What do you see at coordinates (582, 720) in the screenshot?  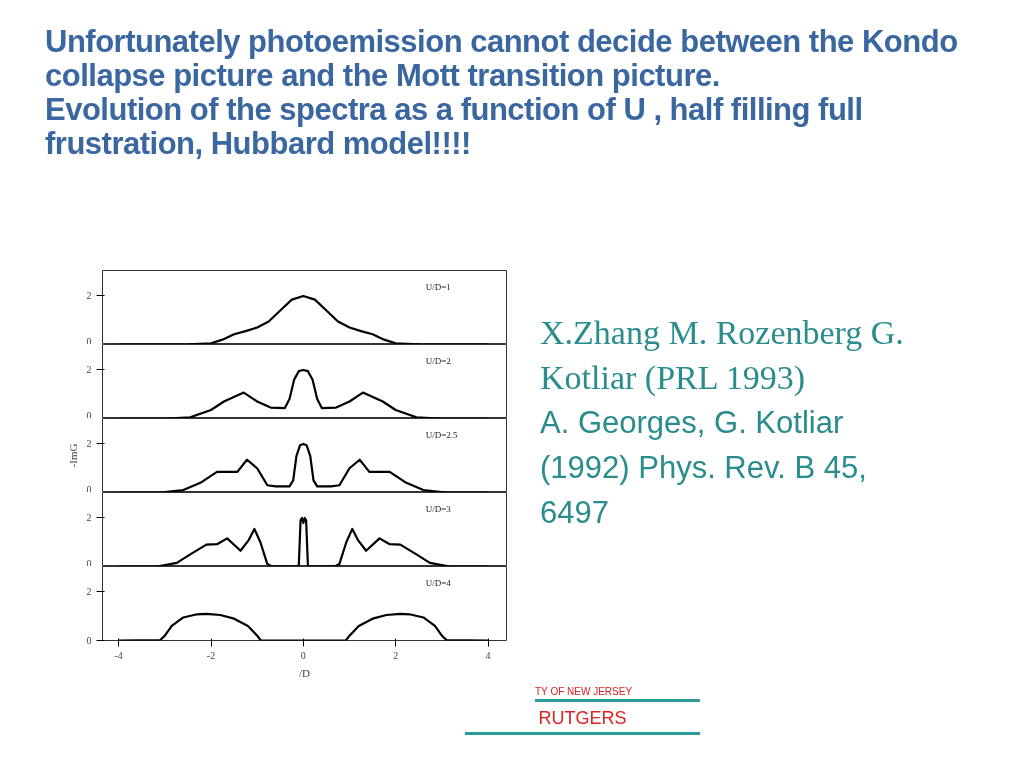 I see `text: RUTGERS` at bounding box center [582, 720].